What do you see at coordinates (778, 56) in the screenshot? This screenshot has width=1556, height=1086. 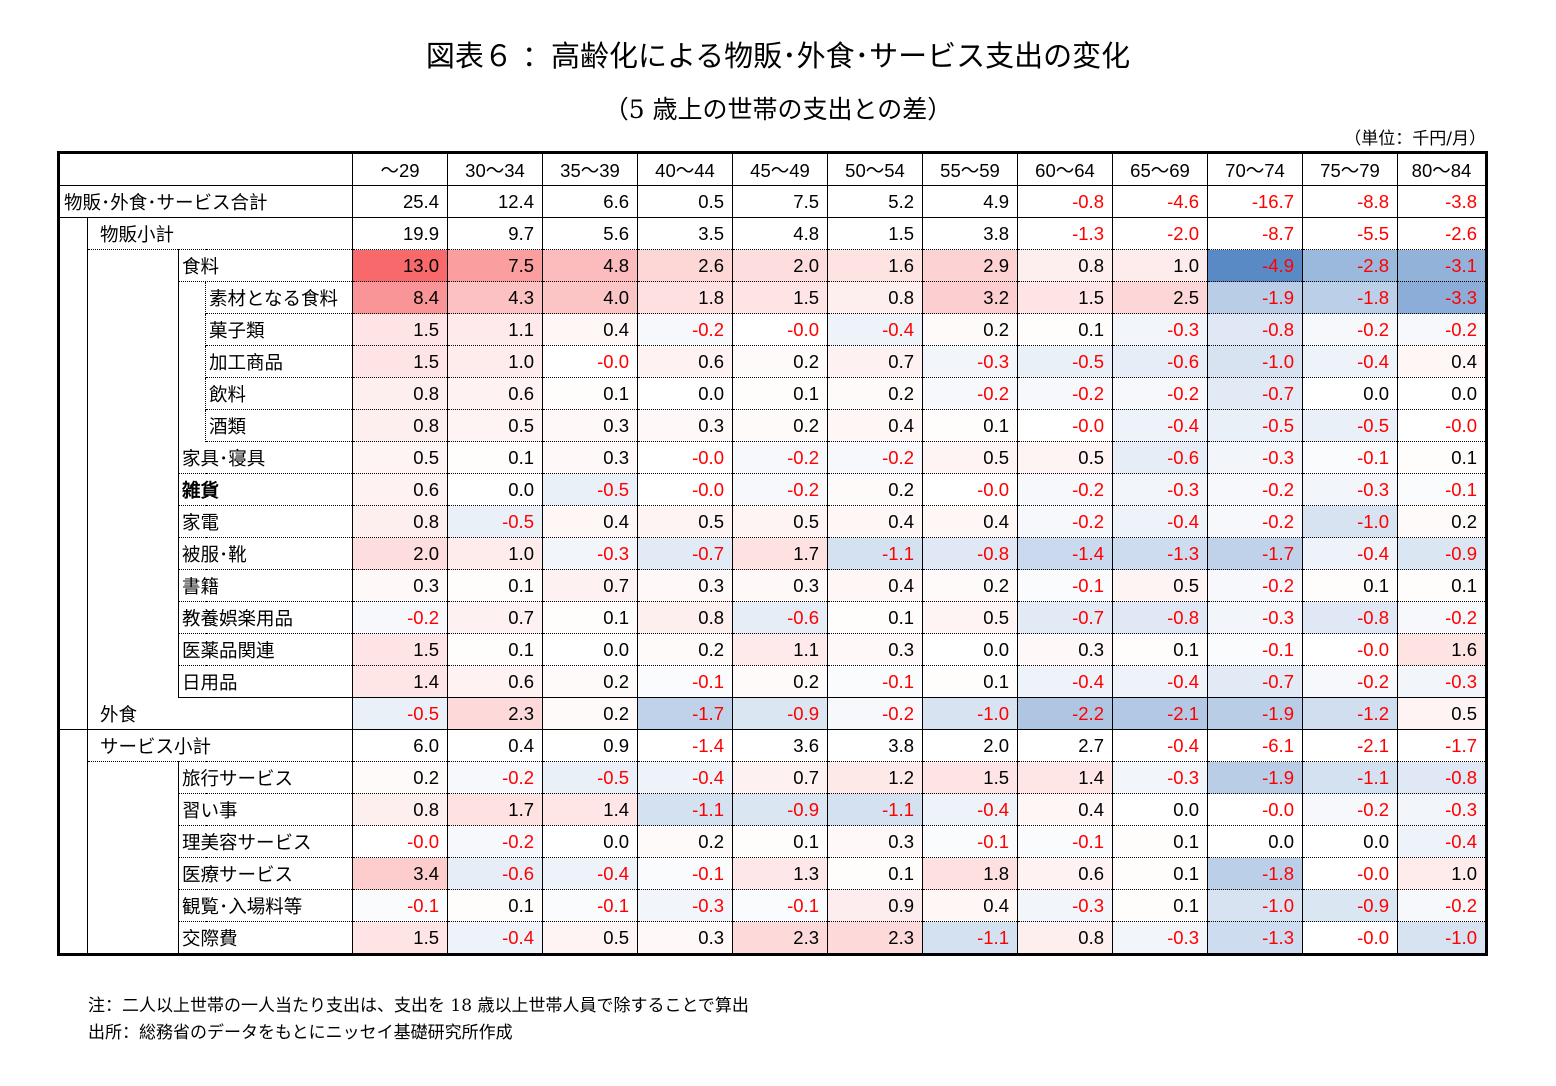 I see `chart-title: 図表６ ：高齢化による物販･外食･サービス支出の変化` at bounding box center [778, 56].